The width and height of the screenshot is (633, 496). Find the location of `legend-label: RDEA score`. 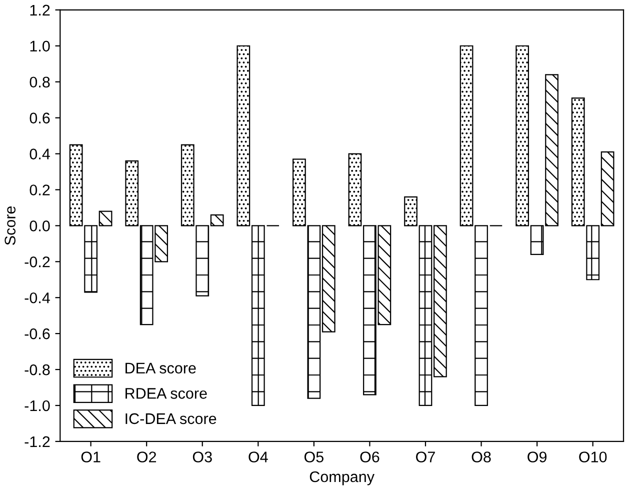

legend-label: RDEA score is located at coordinates (166, 393).